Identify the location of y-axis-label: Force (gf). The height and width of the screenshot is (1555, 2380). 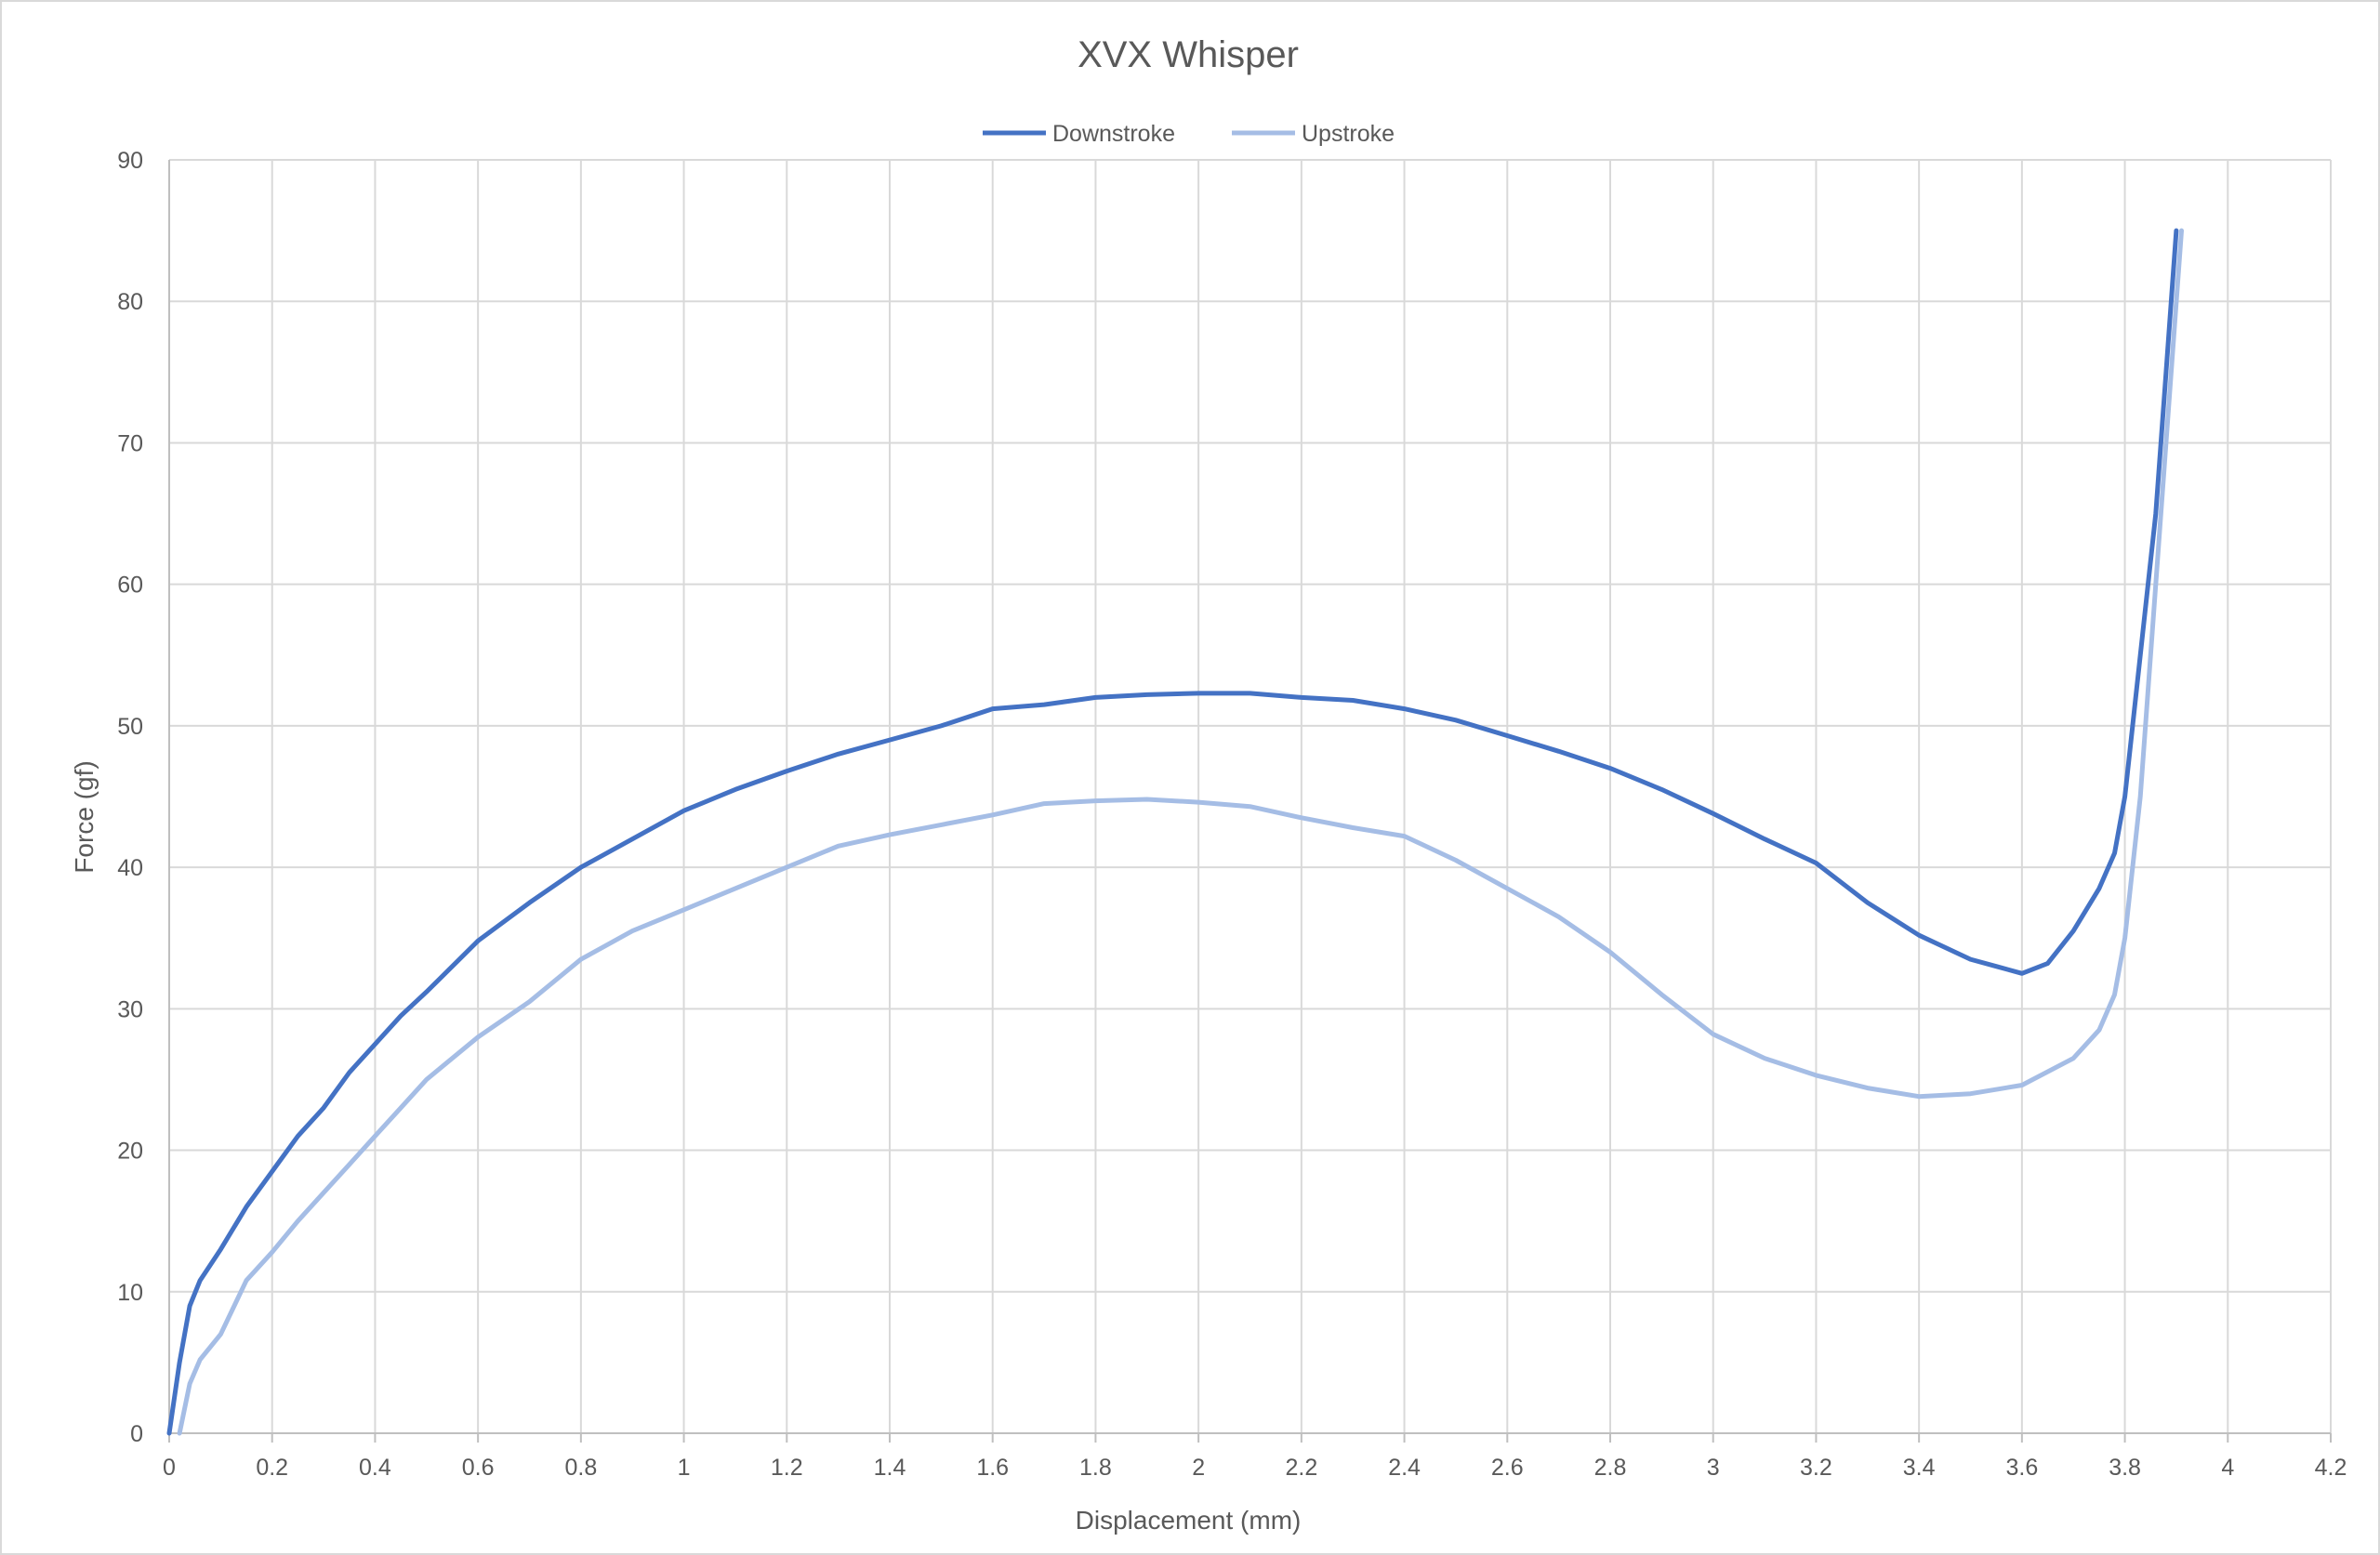
(84, 816).